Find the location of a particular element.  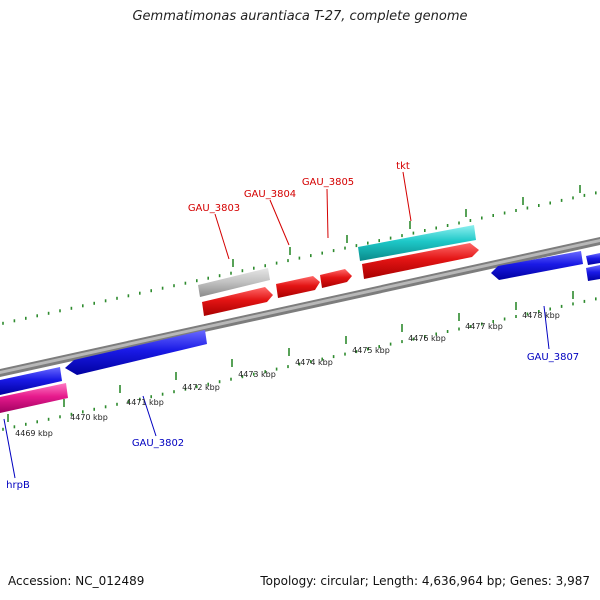

label-line-tkt is located at coordinates (407, 196).